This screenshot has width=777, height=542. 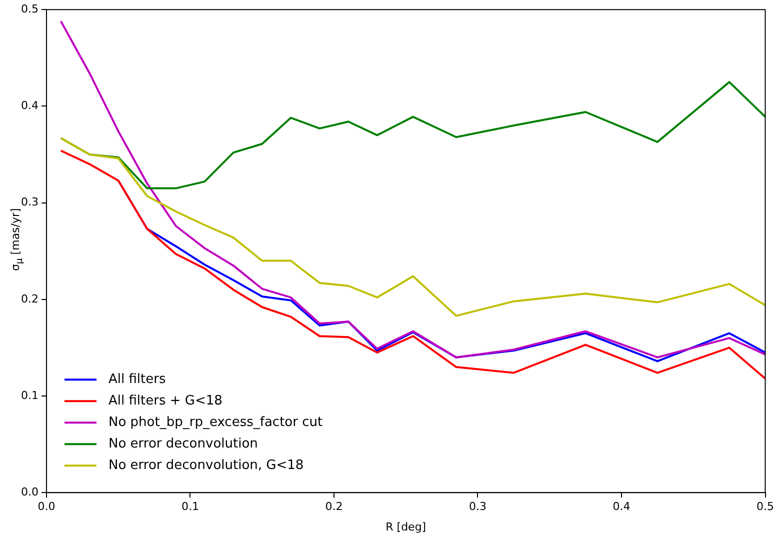 What do you see at coordinates (47, 507) in the screenshot?
I see `x-tick-label: 0.0` at bounding box center [47, 507].